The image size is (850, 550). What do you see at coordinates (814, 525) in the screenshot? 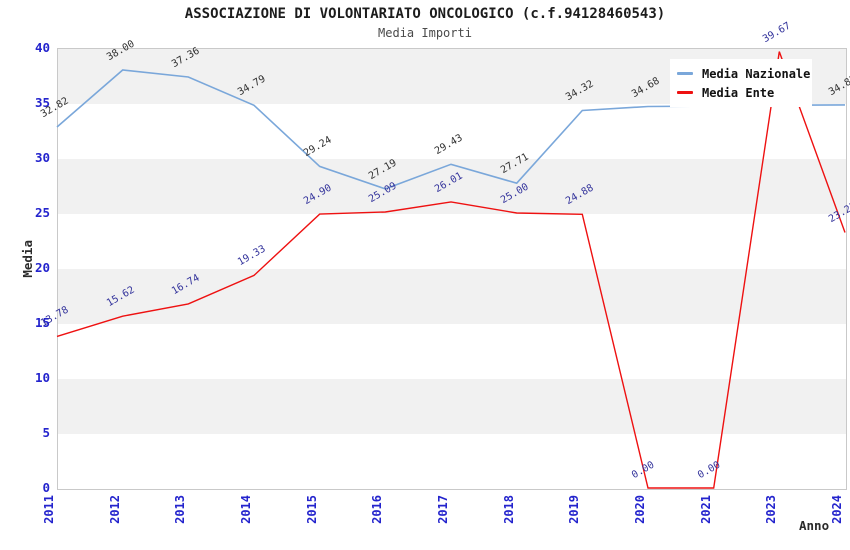
I see `x-axis-title: Anno` at bounding box center [814, 525].